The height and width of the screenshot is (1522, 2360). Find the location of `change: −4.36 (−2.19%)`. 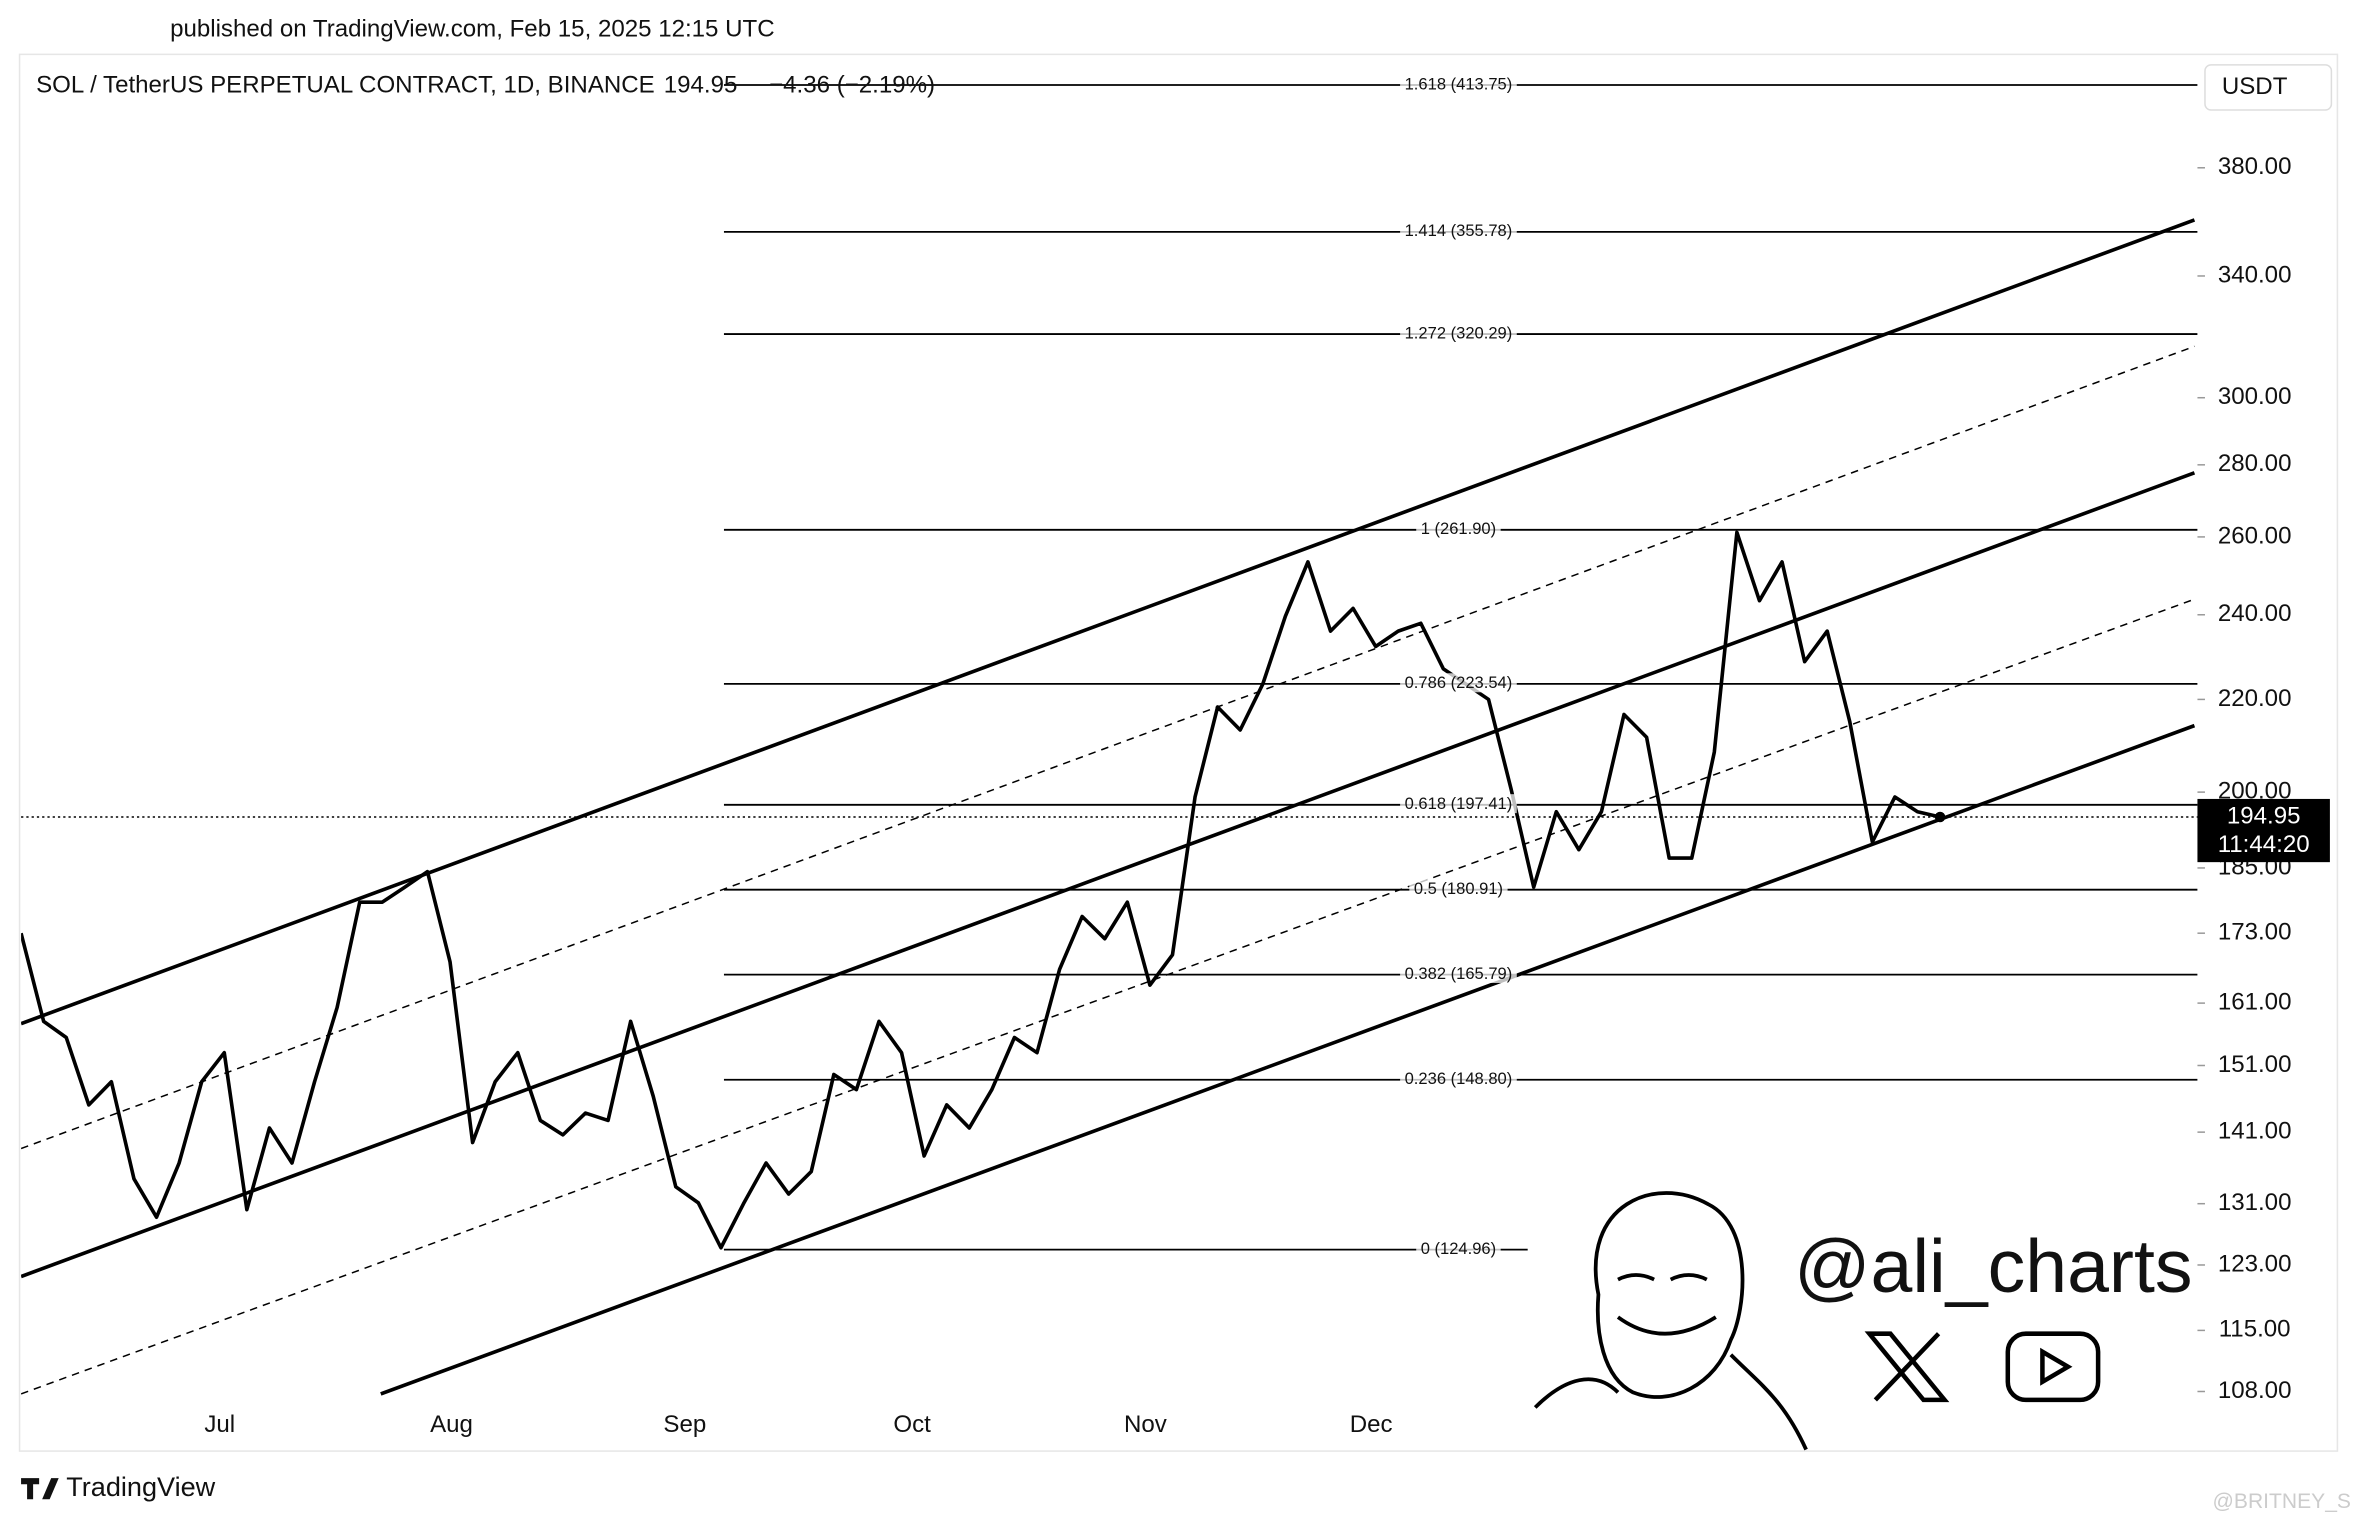

change: −4.36 (−2.19%) is located at coordinates (852, 84).